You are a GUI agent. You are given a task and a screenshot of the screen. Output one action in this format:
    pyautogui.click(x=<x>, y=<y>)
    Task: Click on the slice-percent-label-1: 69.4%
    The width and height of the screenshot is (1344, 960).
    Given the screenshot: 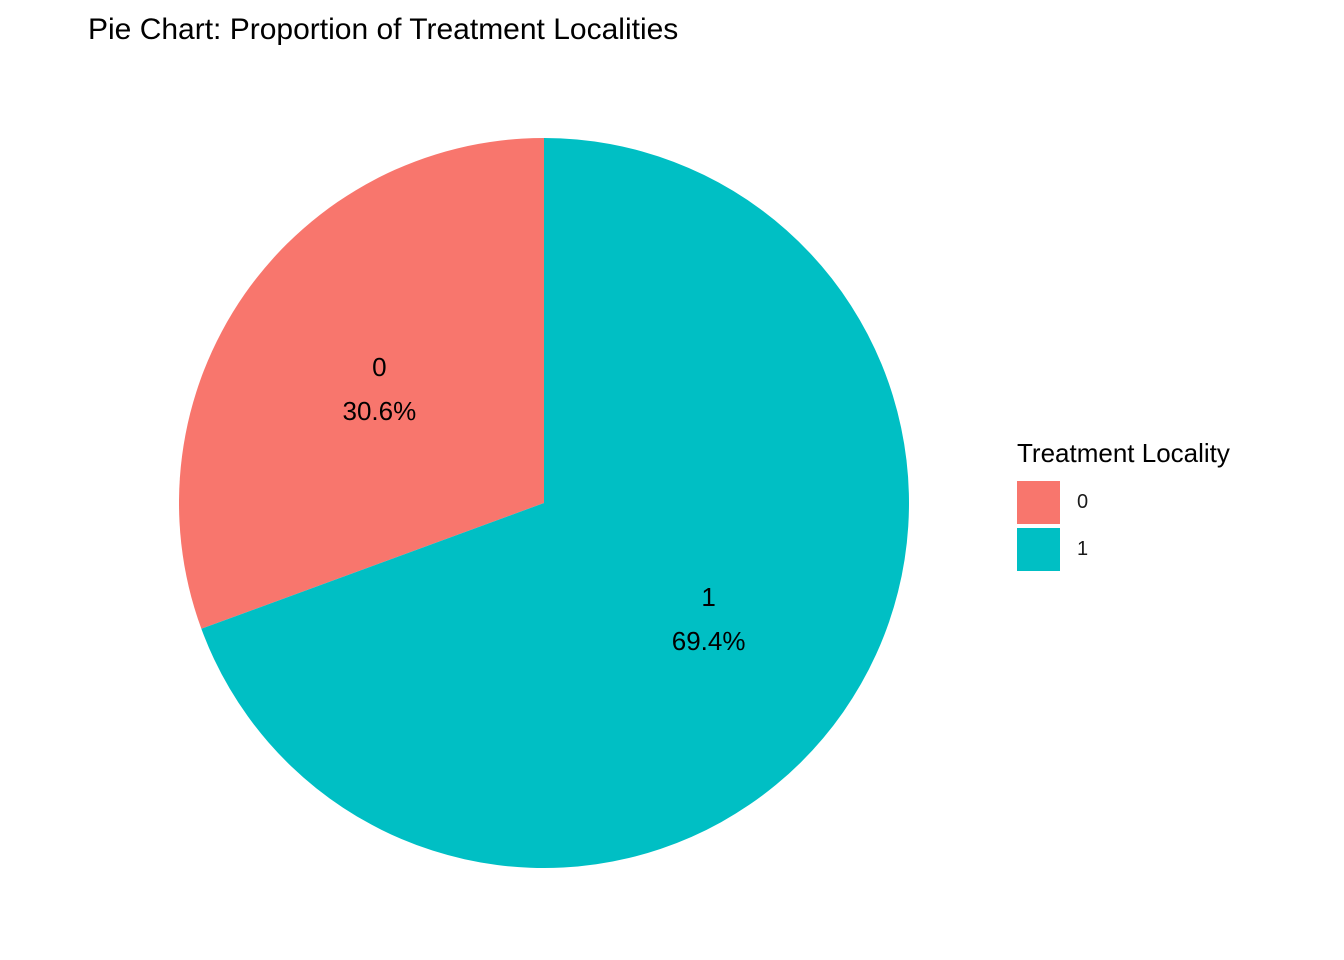 What is the action you would take?
    pyautogui.click(x=709, y=641)
    